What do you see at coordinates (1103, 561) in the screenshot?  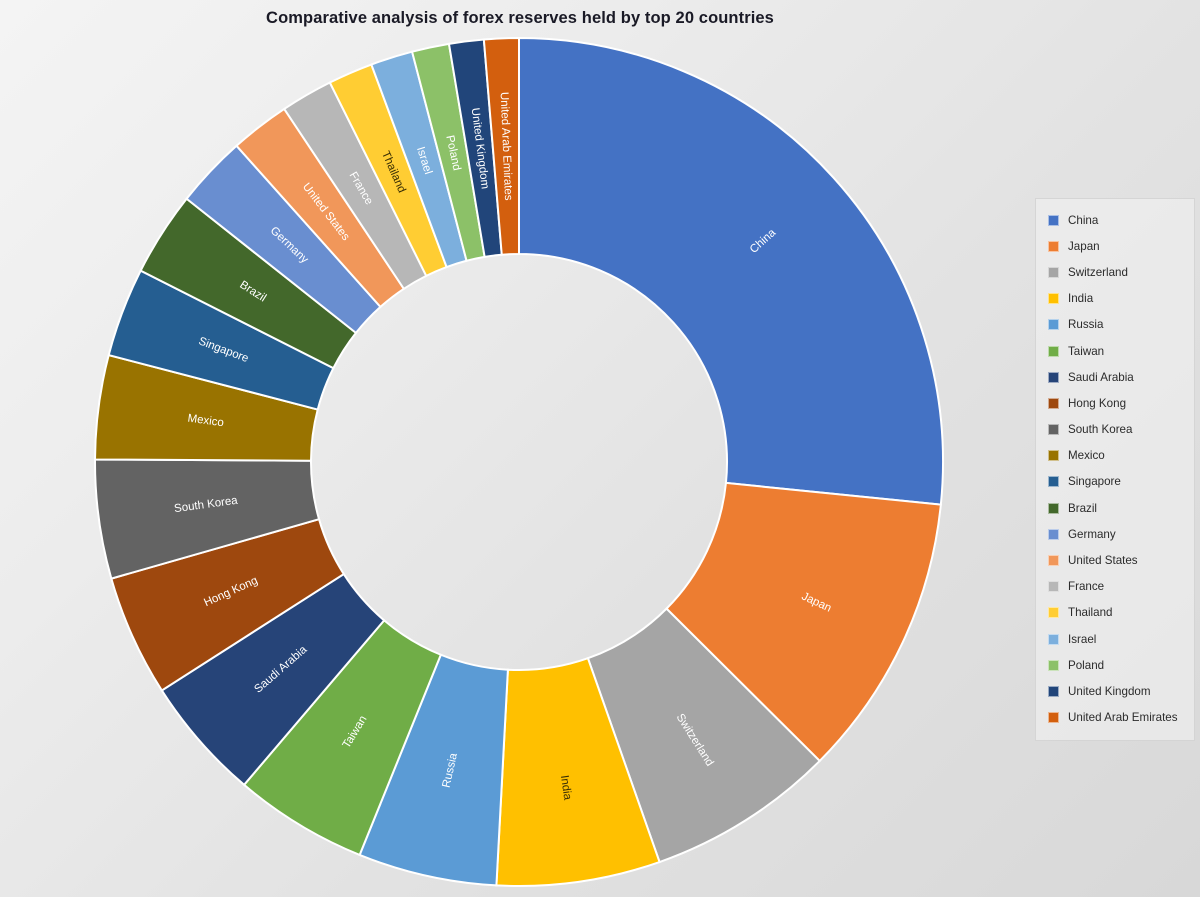 I see `legend-item-label: United States` at bounding box center [1103, 561].